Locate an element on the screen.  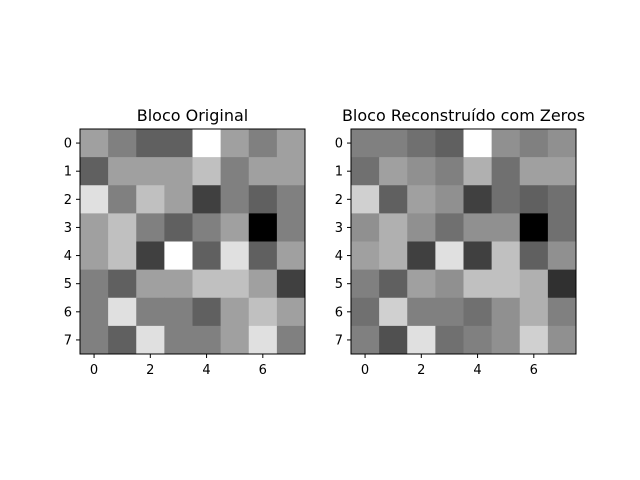
chart-title: Bloco Original is located at coordinates (193, 115).